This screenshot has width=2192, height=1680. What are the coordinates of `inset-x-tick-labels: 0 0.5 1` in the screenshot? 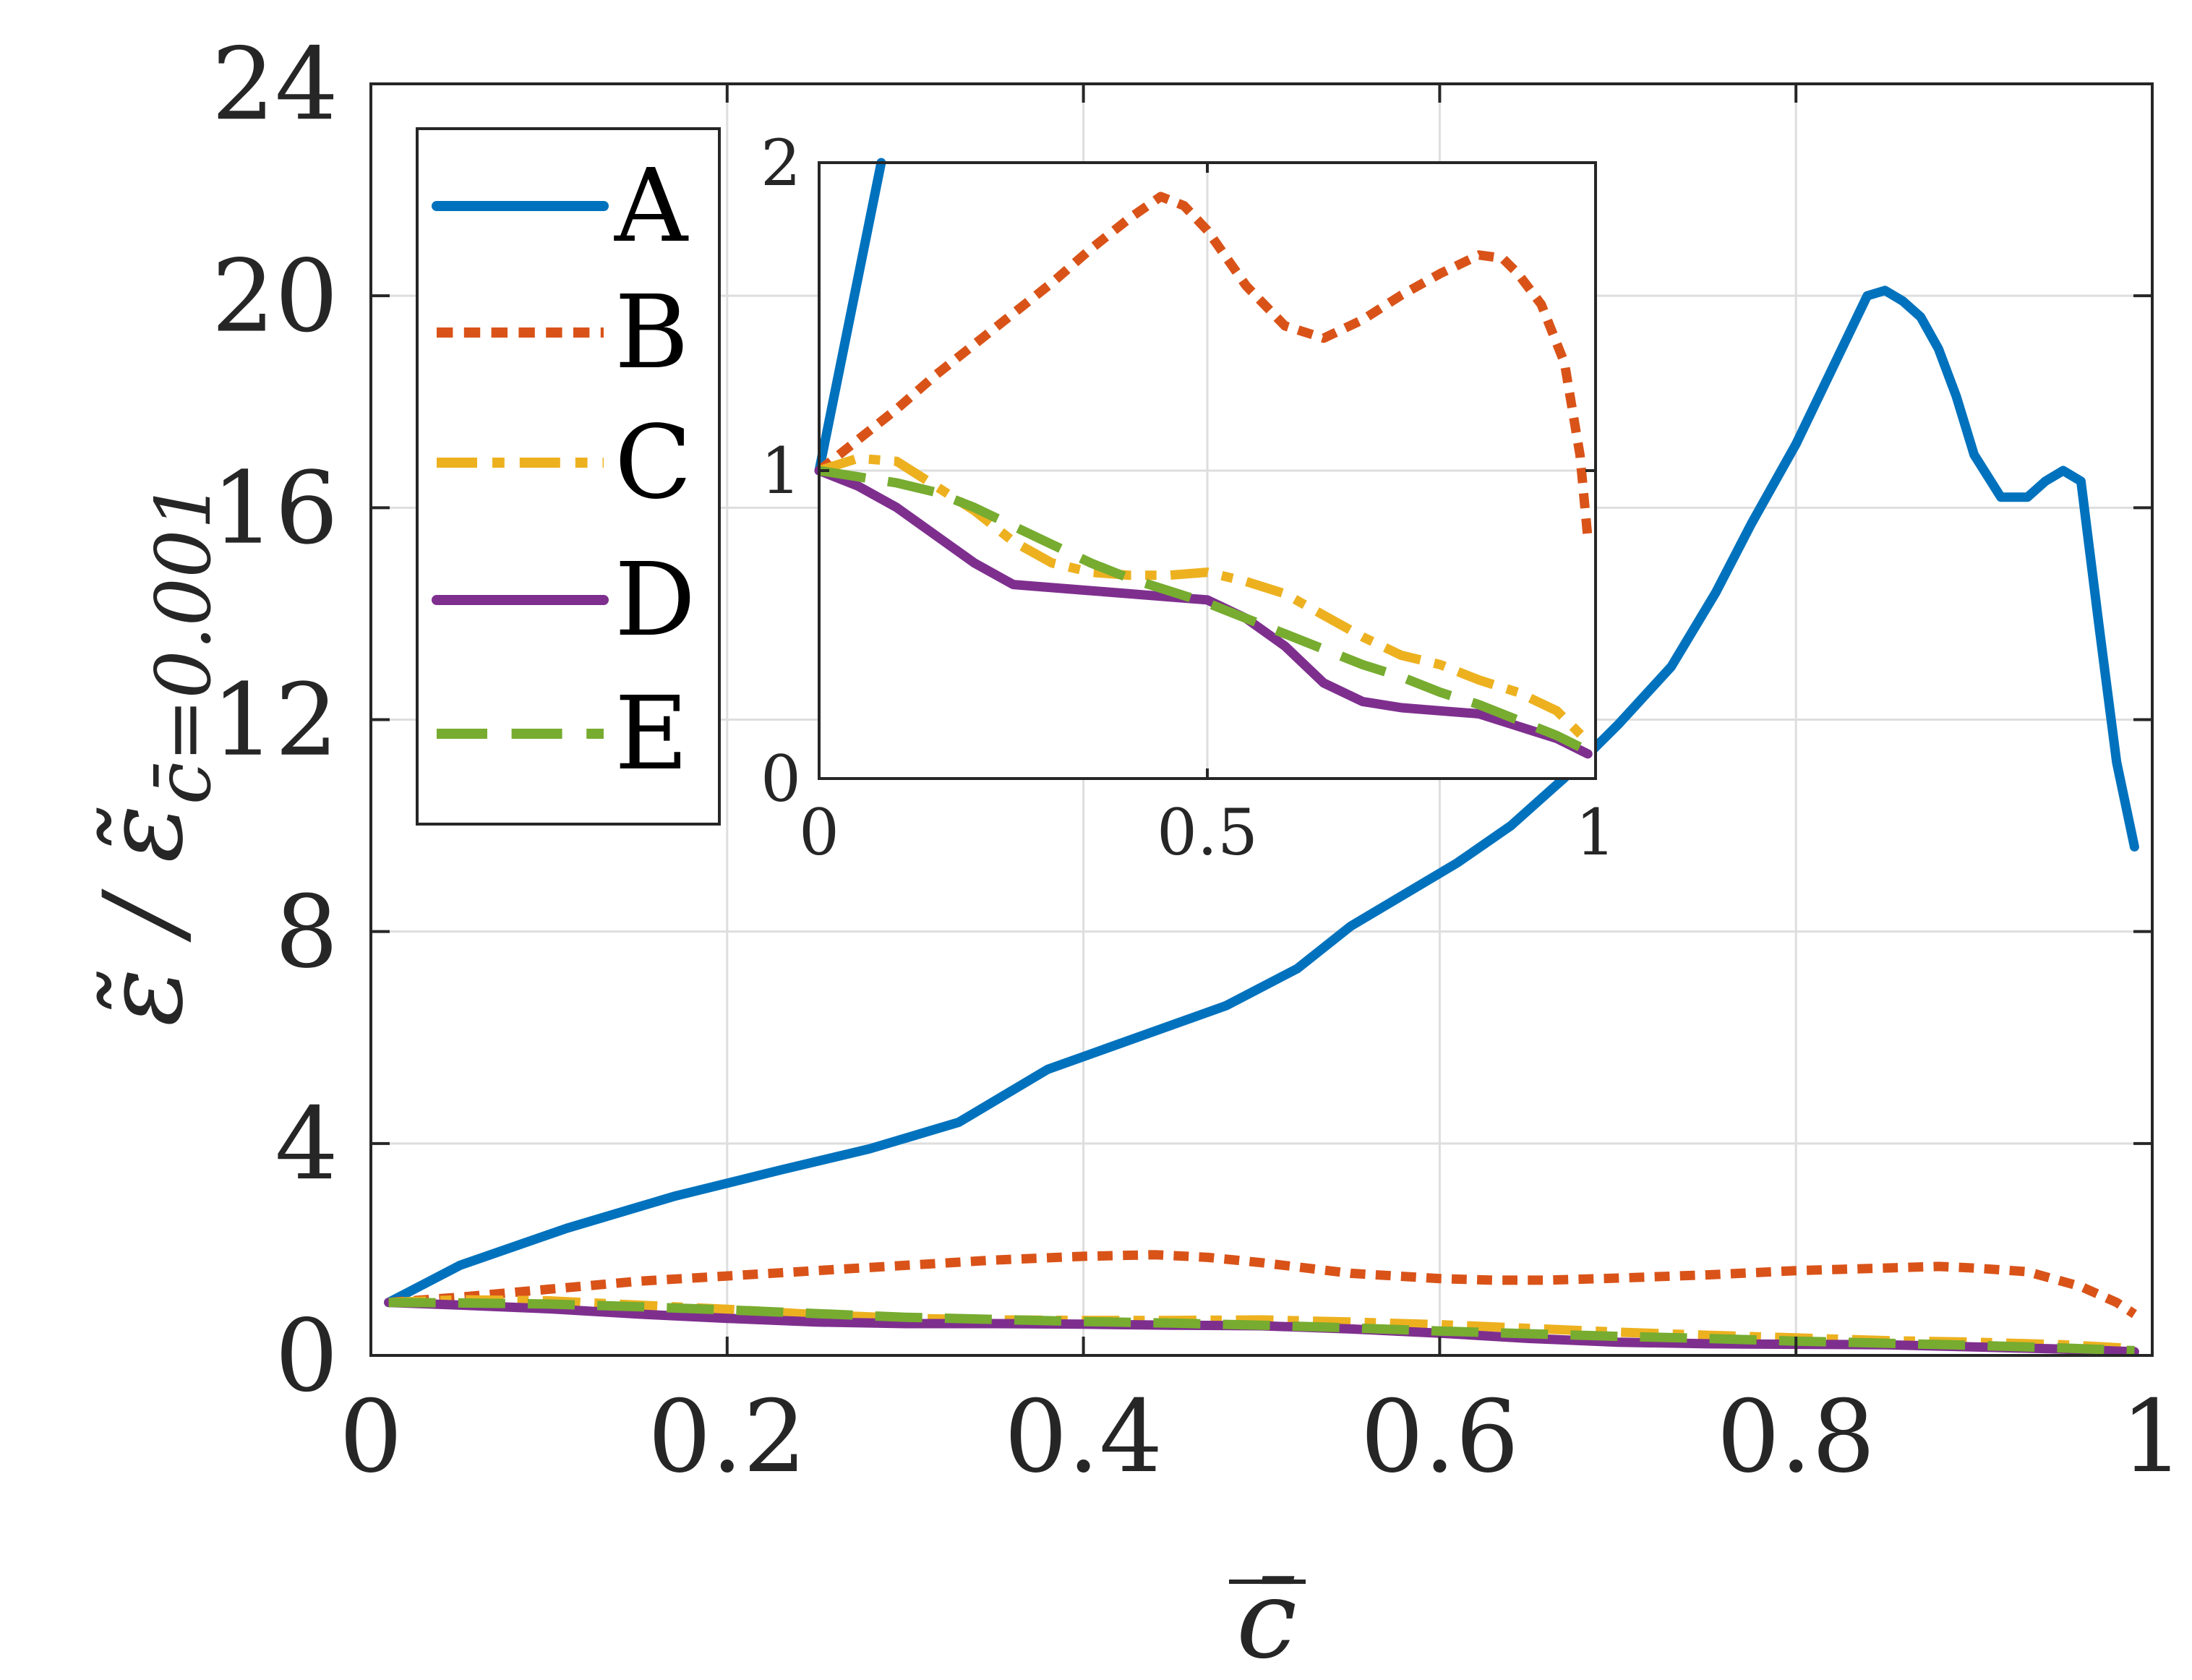 It's located at (1207, 832).